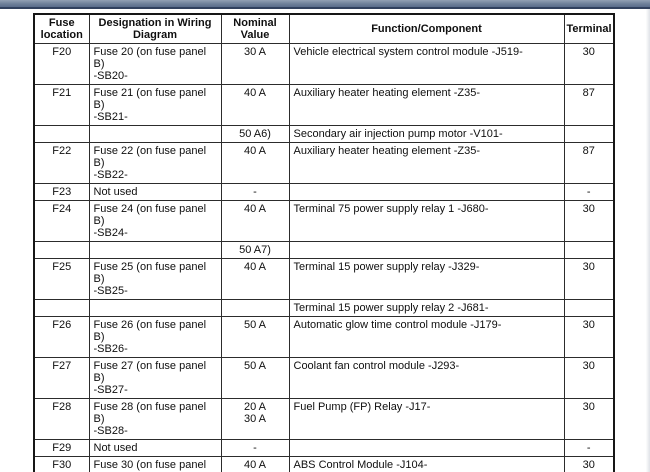 The width and height of the screenshot is (650, 472). Describe the element at coordinates (255, 419) in the screenshot. I see `cell-nominal-value: 20 A 30 A` at that location.